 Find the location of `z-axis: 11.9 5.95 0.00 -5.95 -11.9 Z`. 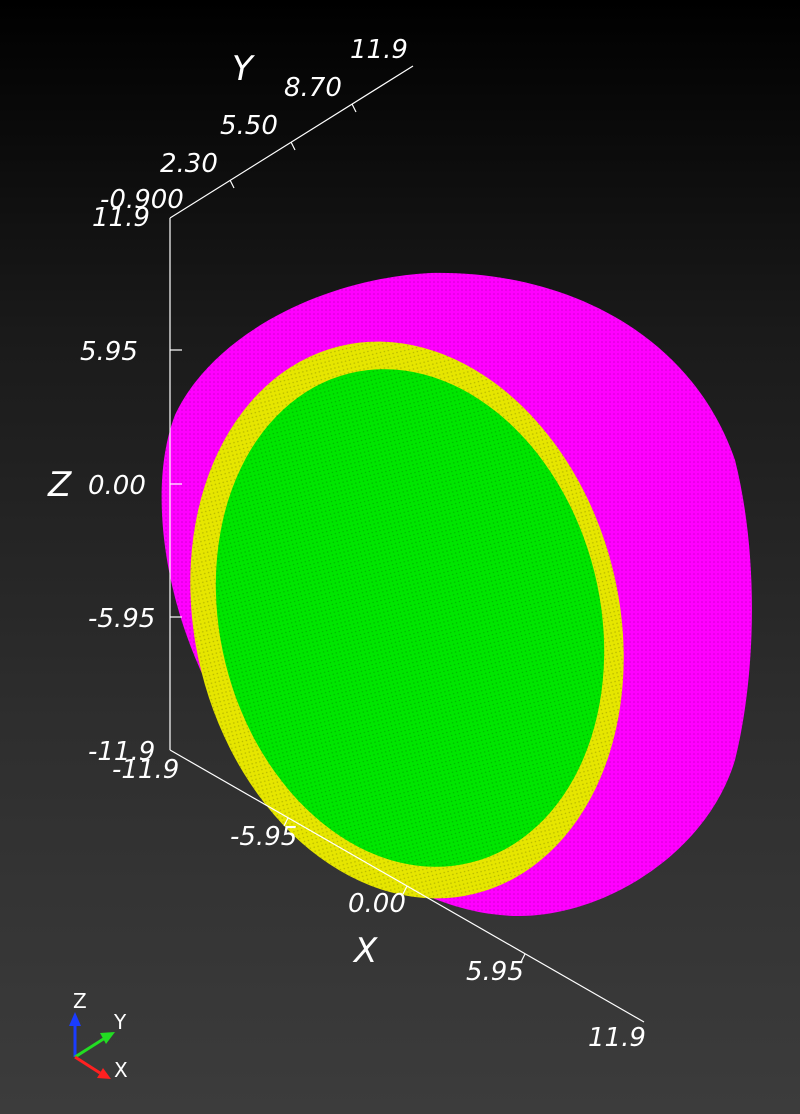

z-axis: 11.9 5.95 0.00 -5.95 -11.9 Z is located at coordinates (114, 485).